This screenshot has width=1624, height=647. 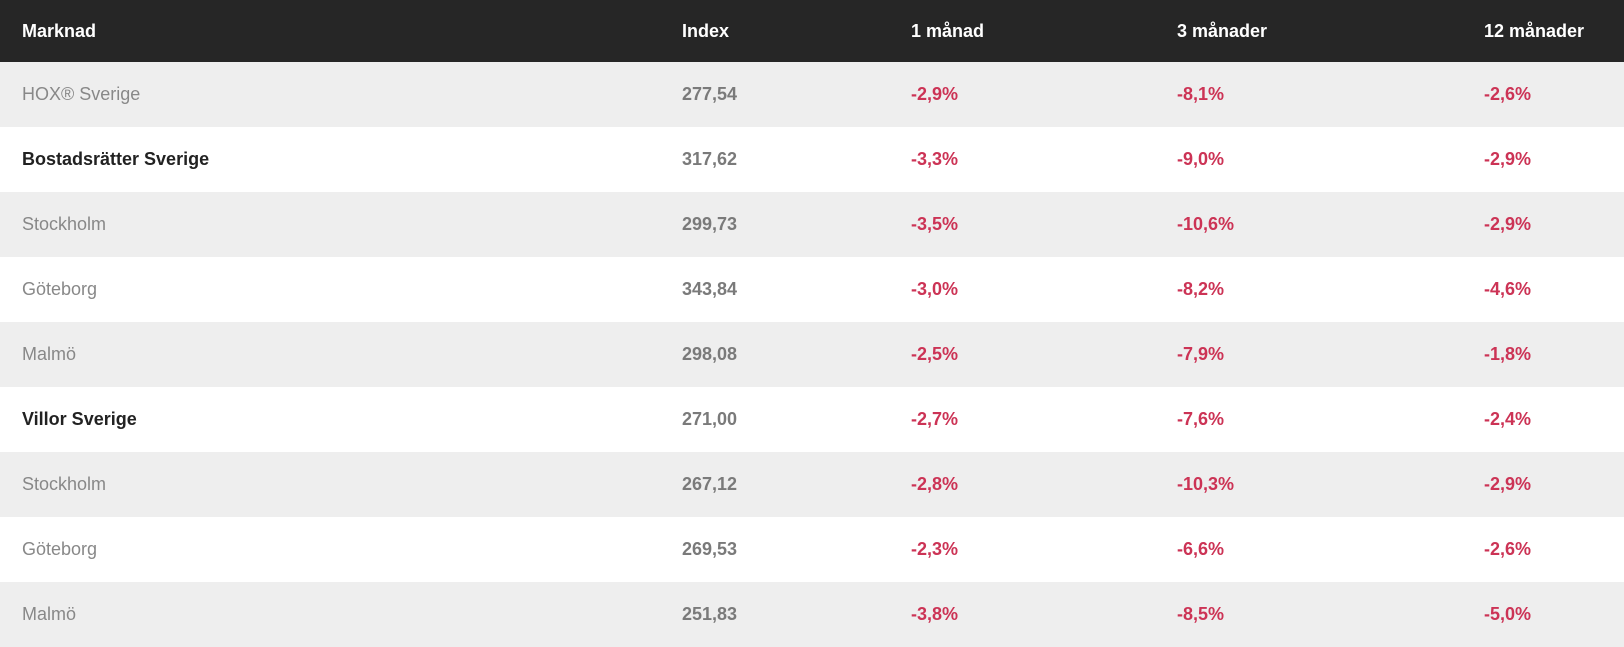 What do you see at coordinates (812, 614) in the screenshot?
I see `table-row: Malmö 251,83 -3,8% -8,5% -5,0%` at bounding box center [812, 614].